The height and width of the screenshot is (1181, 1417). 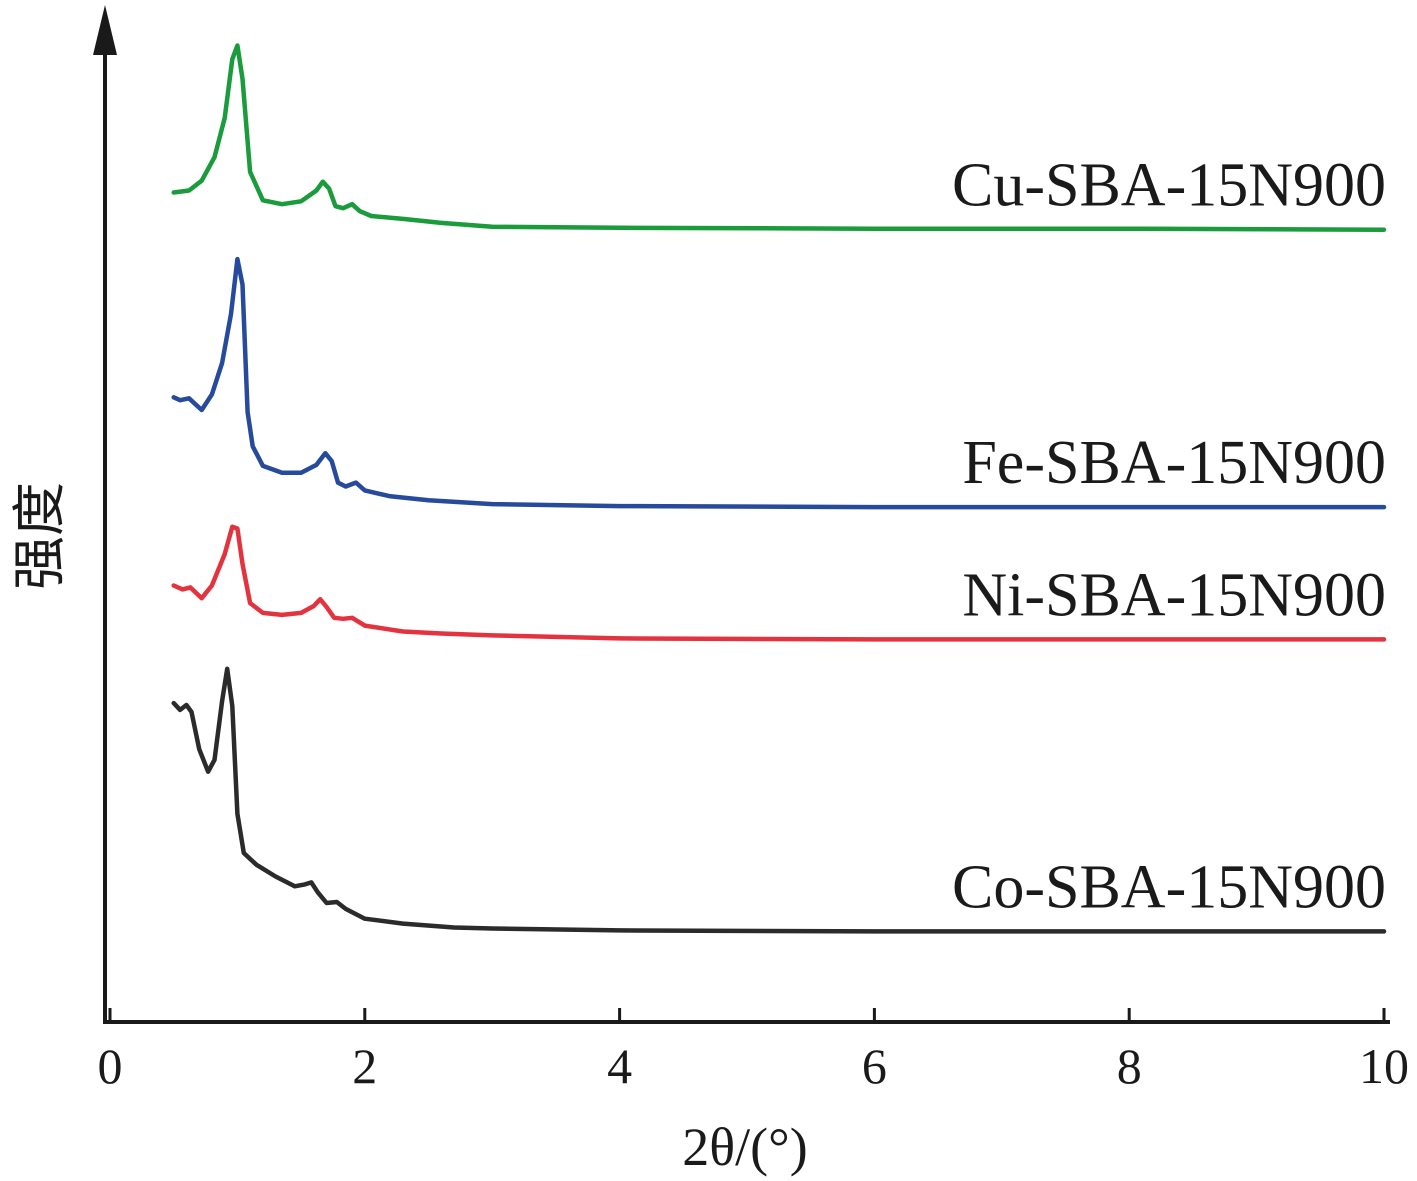 I want to click on series-label-fe-sba-15n900: Fe-SBA-15N900, so click(x=1174, y=463).